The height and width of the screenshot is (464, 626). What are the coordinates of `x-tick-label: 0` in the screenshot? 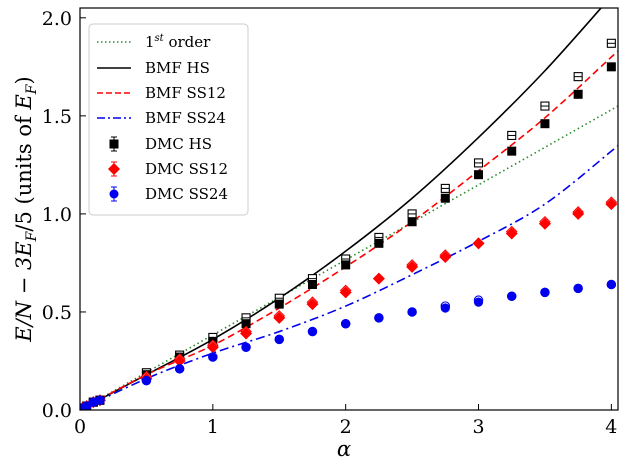 It's located at (80, 427).